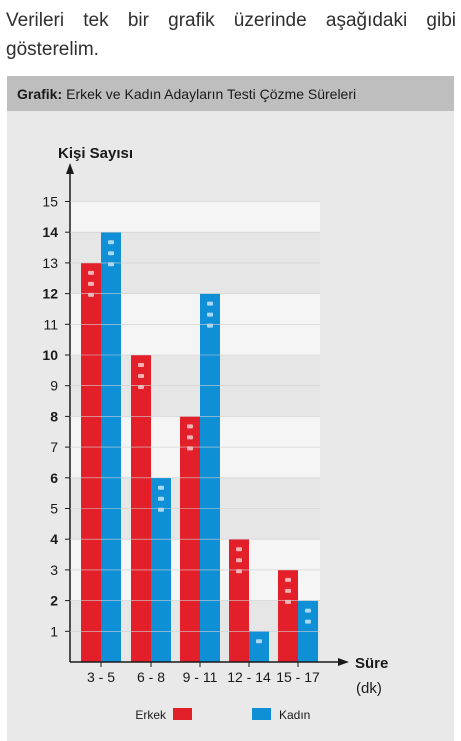 Image resolution: width=461 pixels, height=741 pixels. I want to click on bar-kadin, so click(259, 646).